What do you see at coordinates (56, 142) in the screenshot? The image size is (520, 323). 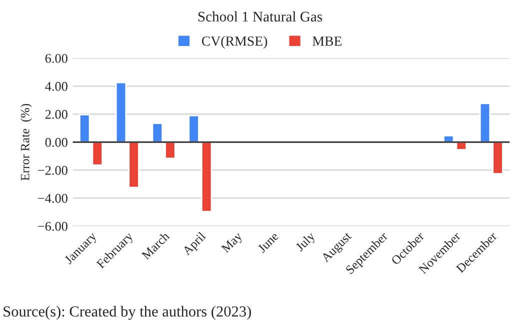 I see `y-tick-label: 0.00` at bounding box center [56, 142].